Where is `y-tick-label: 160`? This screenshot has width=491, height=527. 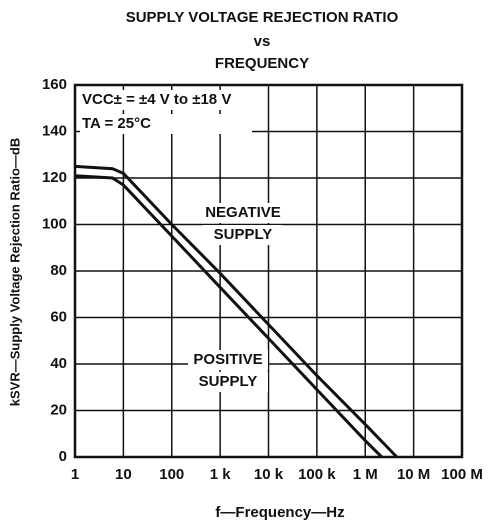 y-tick-label: 160 is located at coordinates (54, 84).